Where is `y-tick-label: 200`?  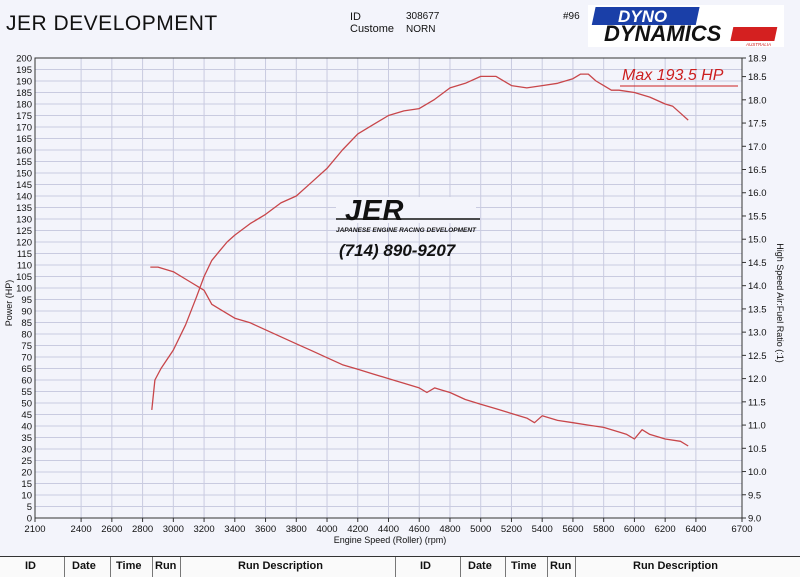
y-tick-label: 200 is located at coordinates (24, 59).